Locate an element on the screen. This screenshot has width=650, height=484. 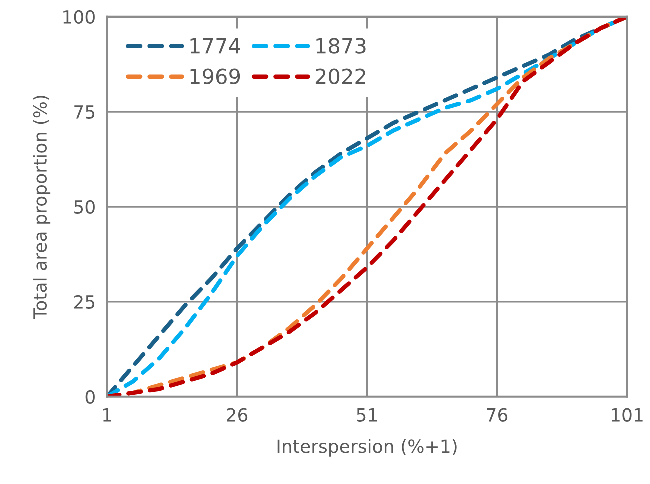
legend-label: 2022 is located at coordinates (341, 76).